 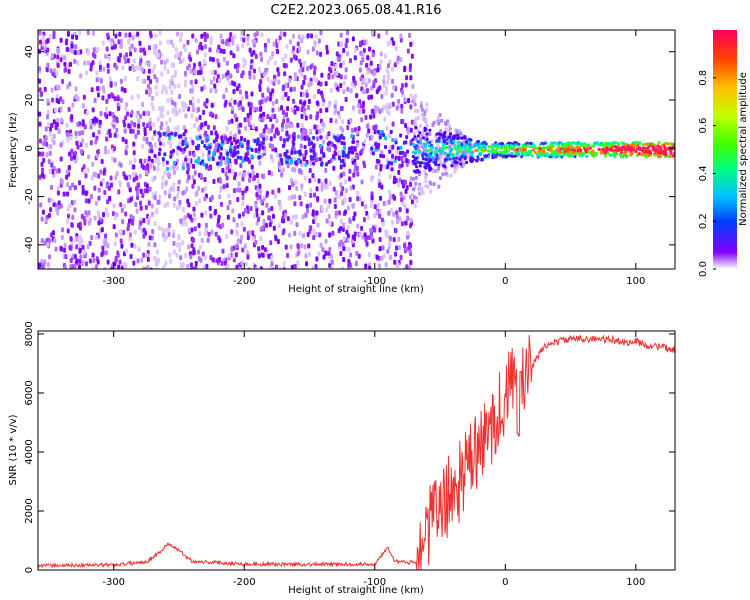 What do you see at coordinates (29, 451) in the screenshot?
I see `y-tick-label: 4000` at bounding box center [29, 451].